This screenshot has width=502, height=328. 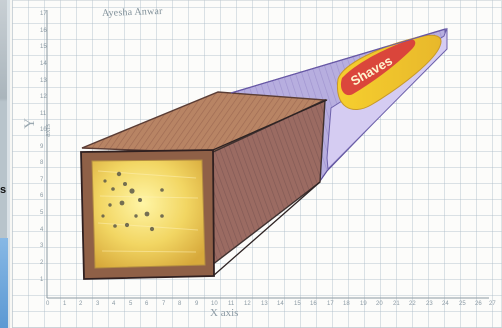 I want to click on left-edge-shadow, so click(x=3, y=164).